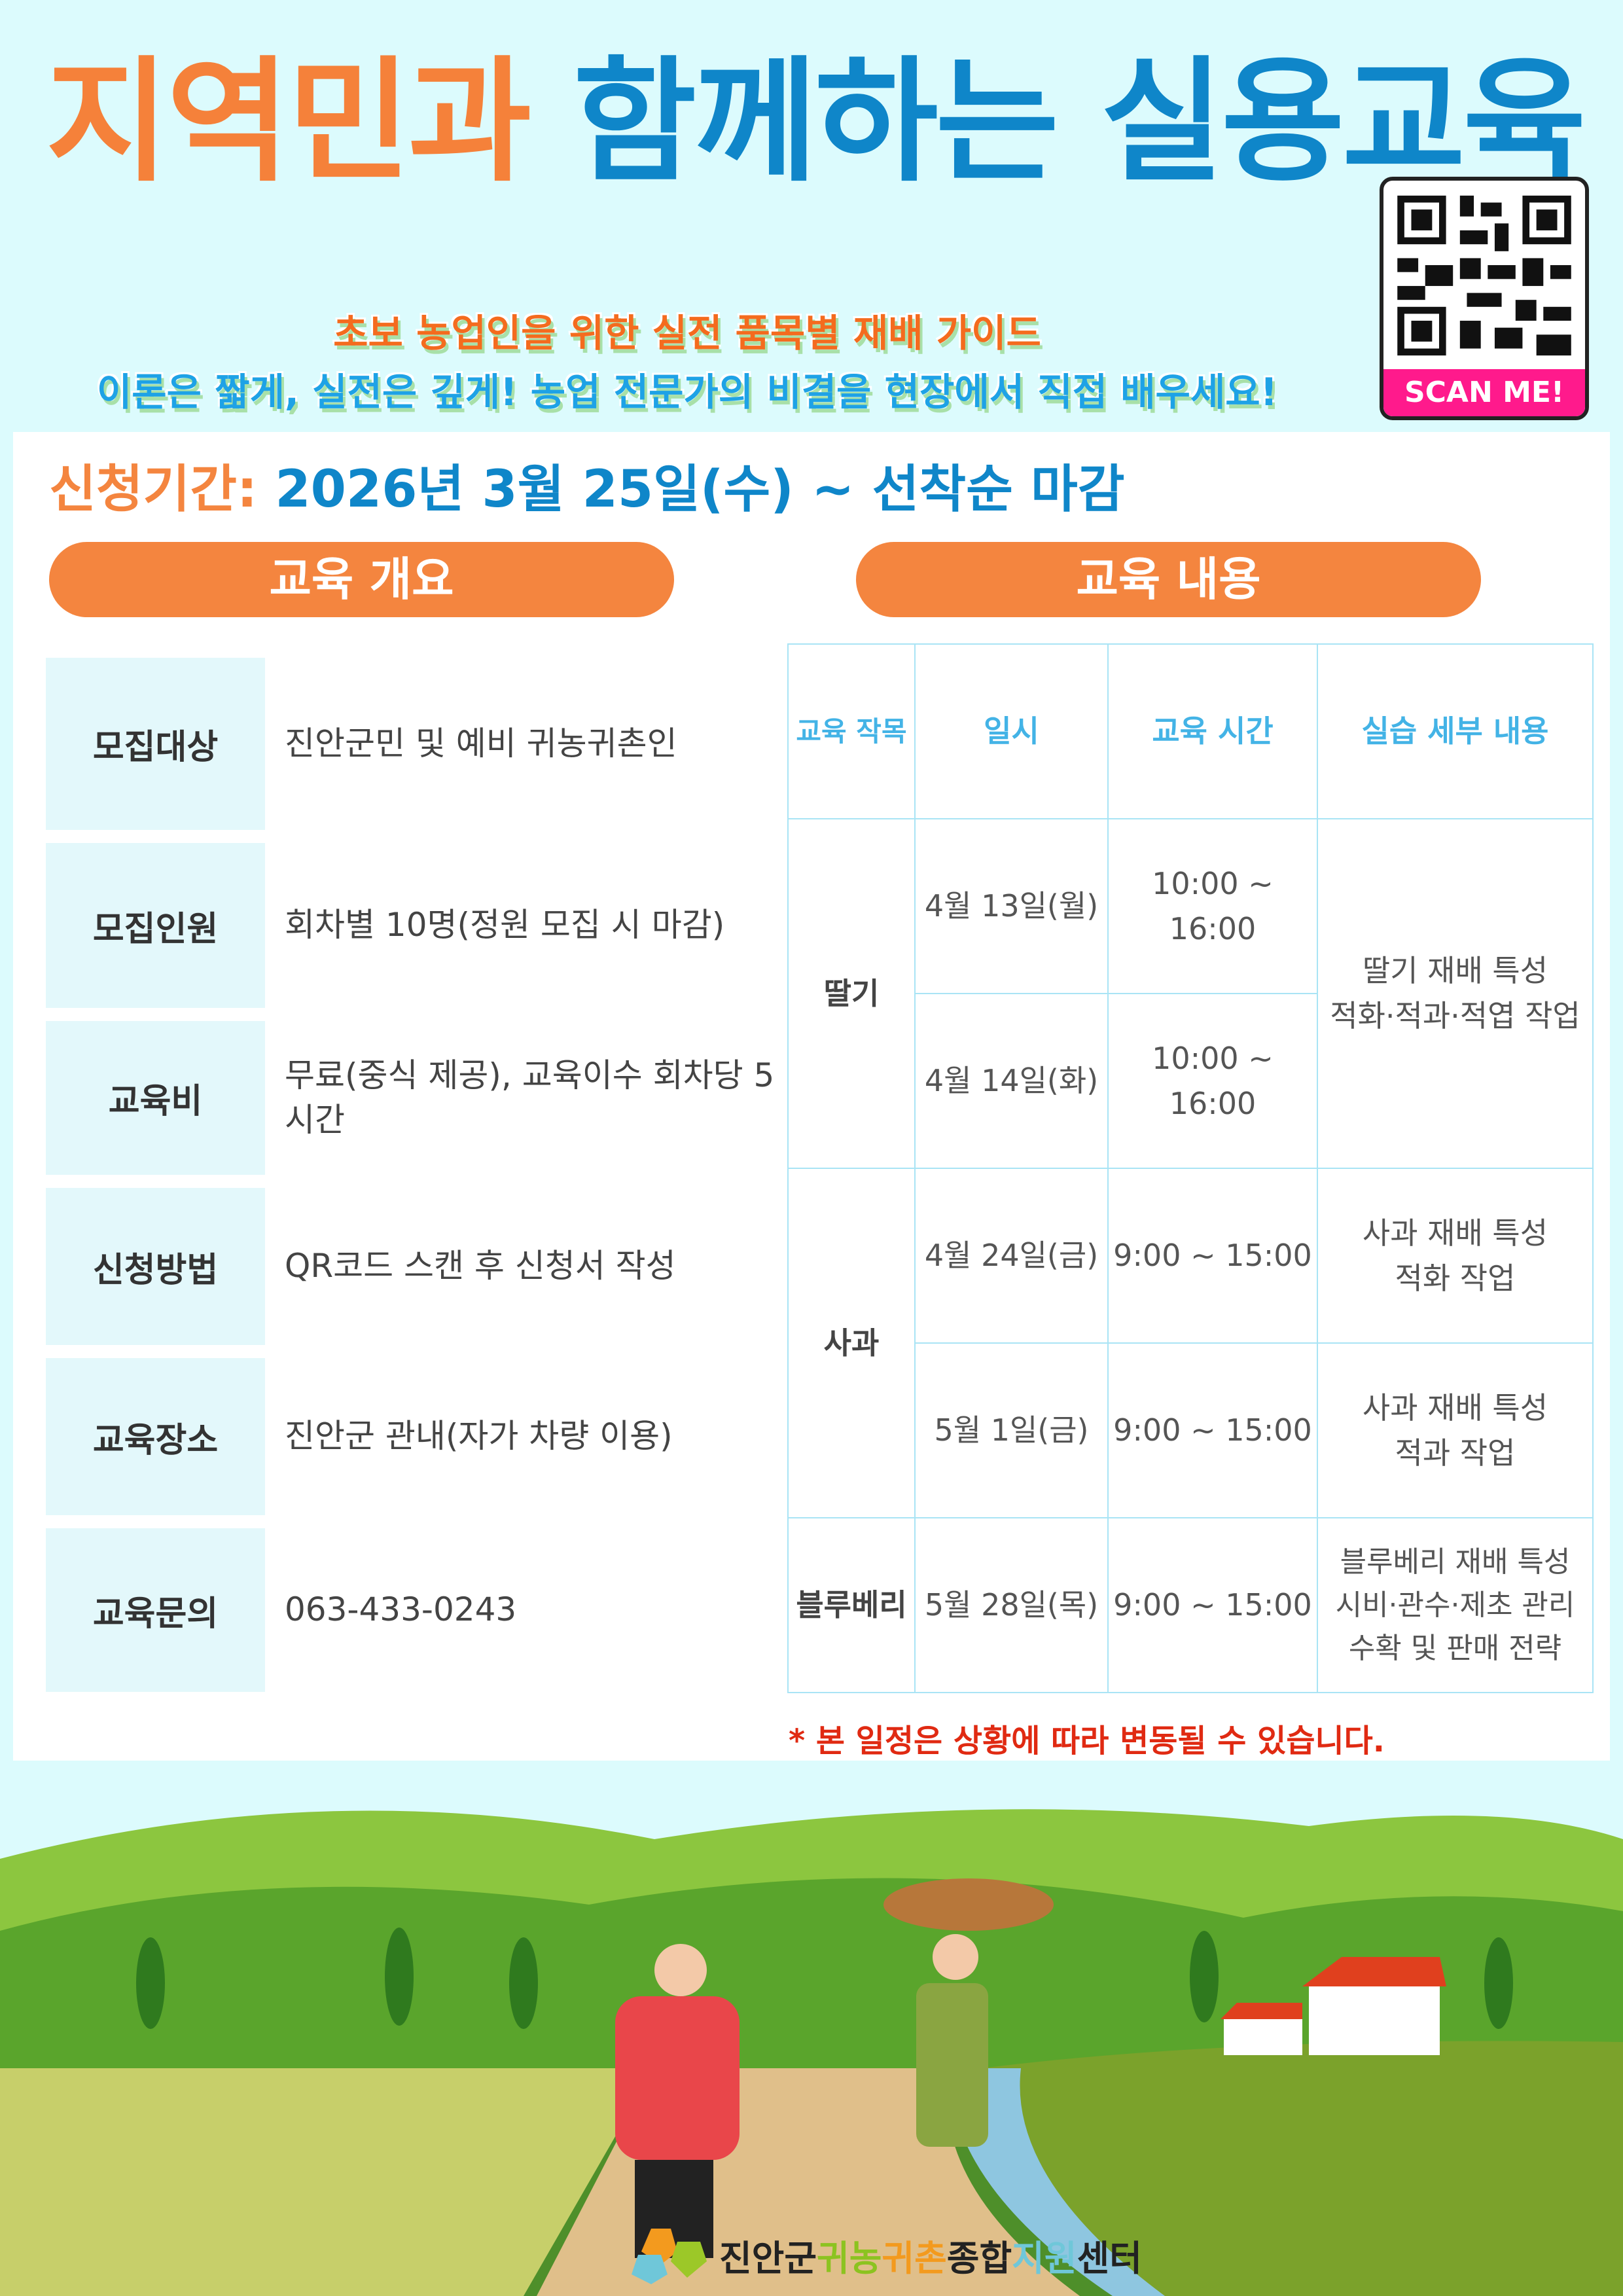 Image resolution: width=1623 pixels, height=2296 pixels. I want to click on subtitle-1: 초보 농업인을 위한 실전 품목별 재배 가이드, so click(687, 333).